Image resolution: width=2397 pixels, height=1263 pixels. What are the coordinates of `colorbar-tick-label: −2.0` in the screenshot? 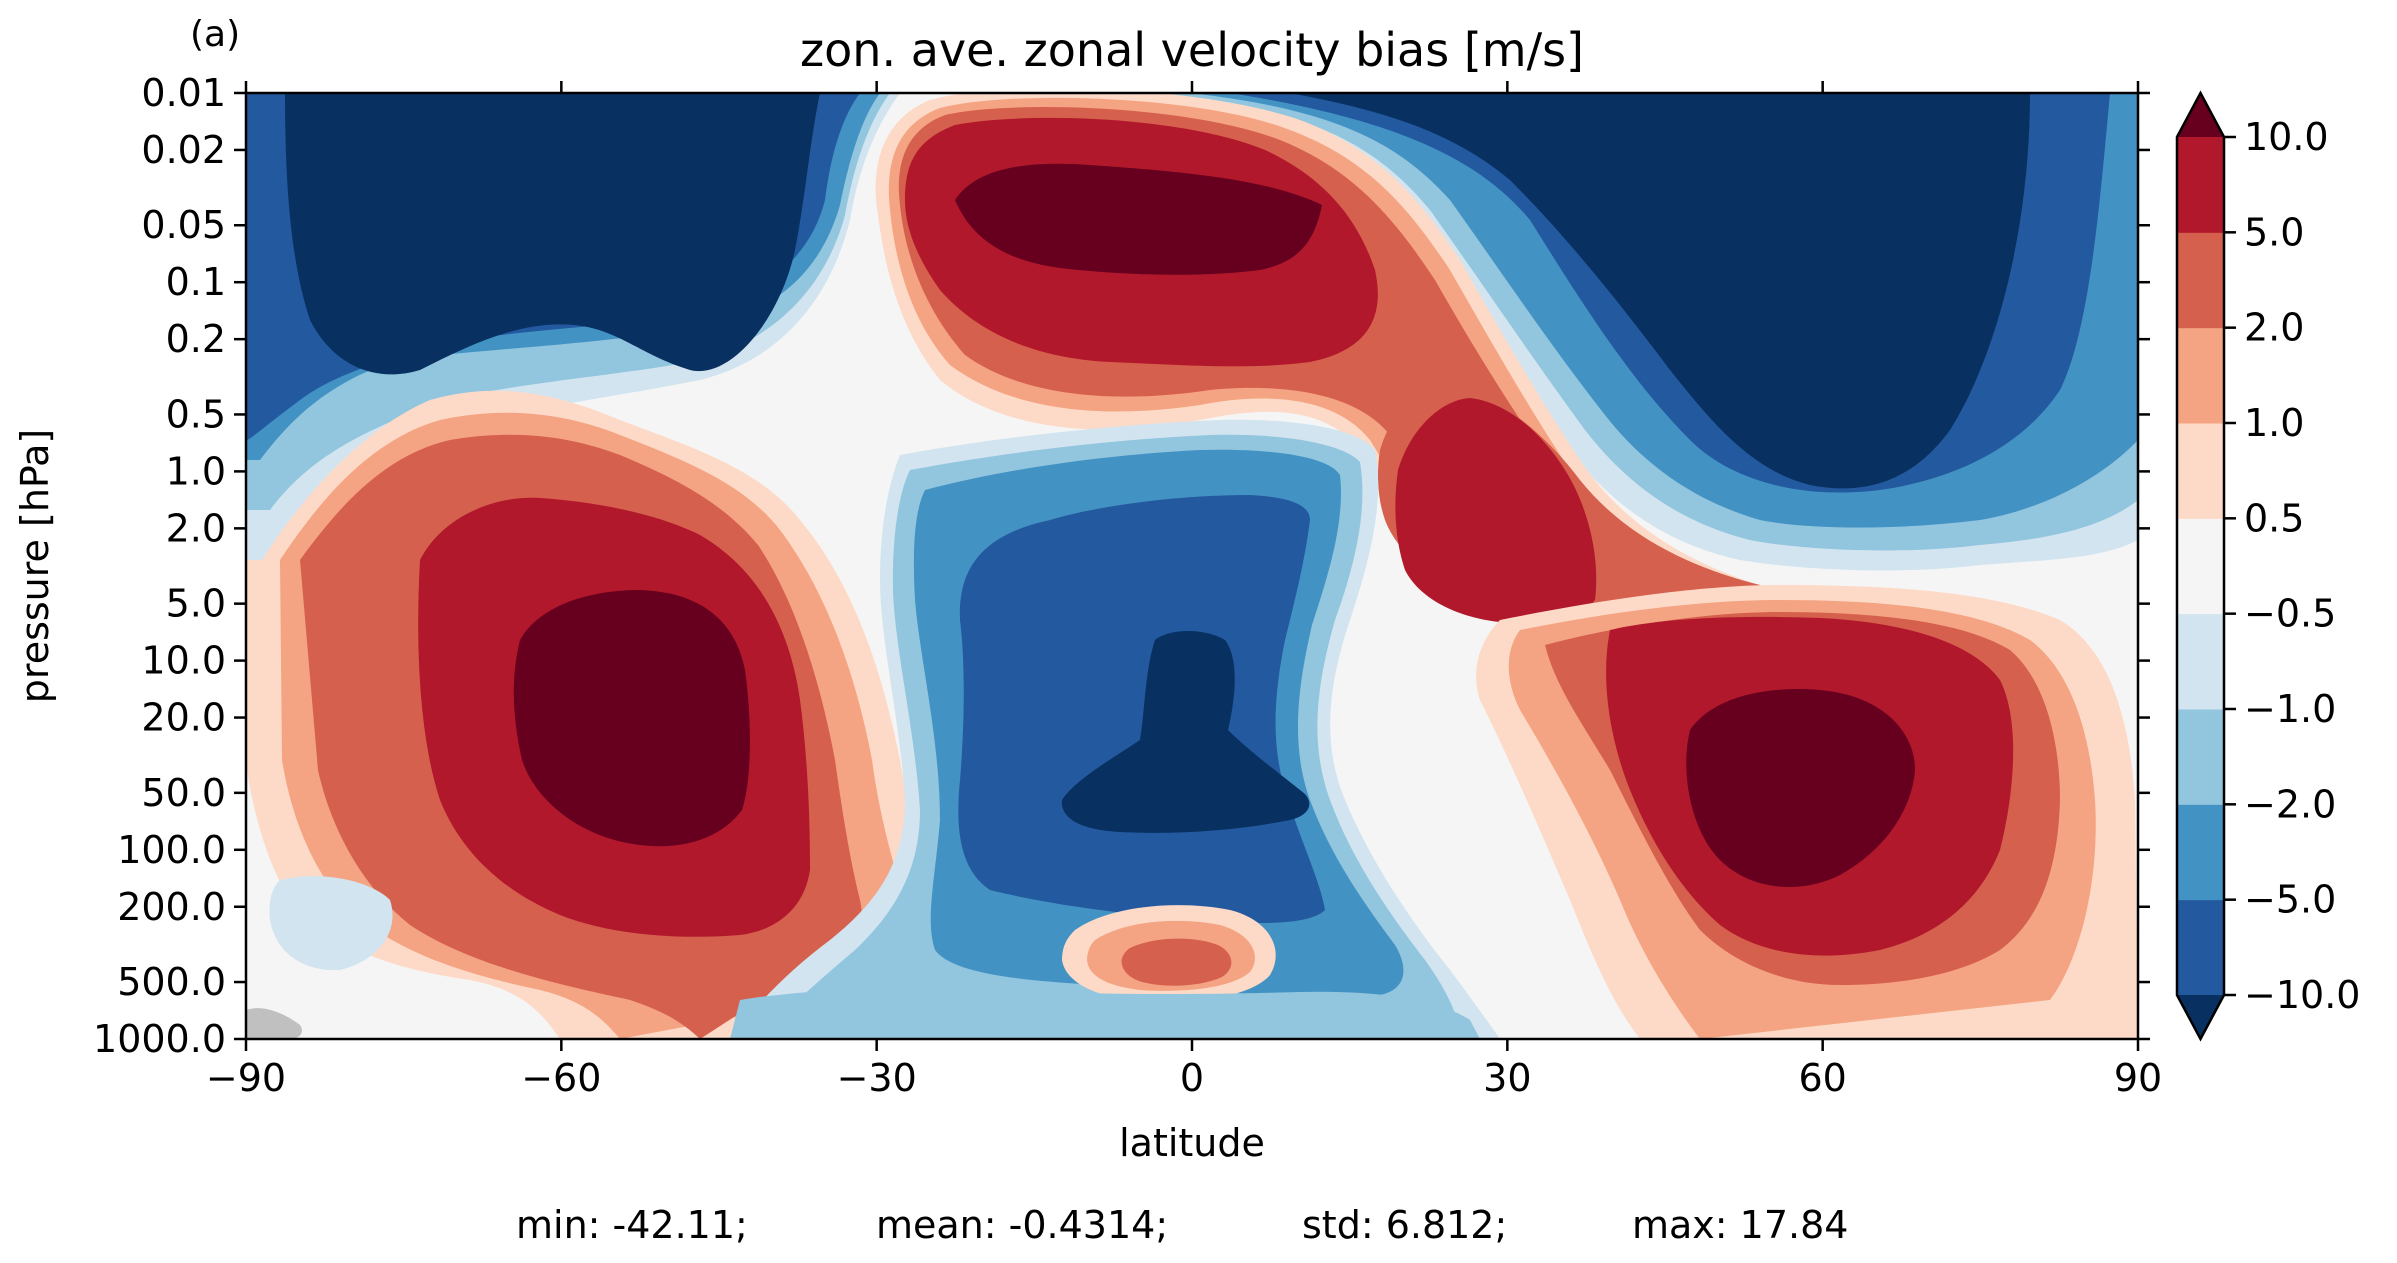 It's located at (2290, 804).